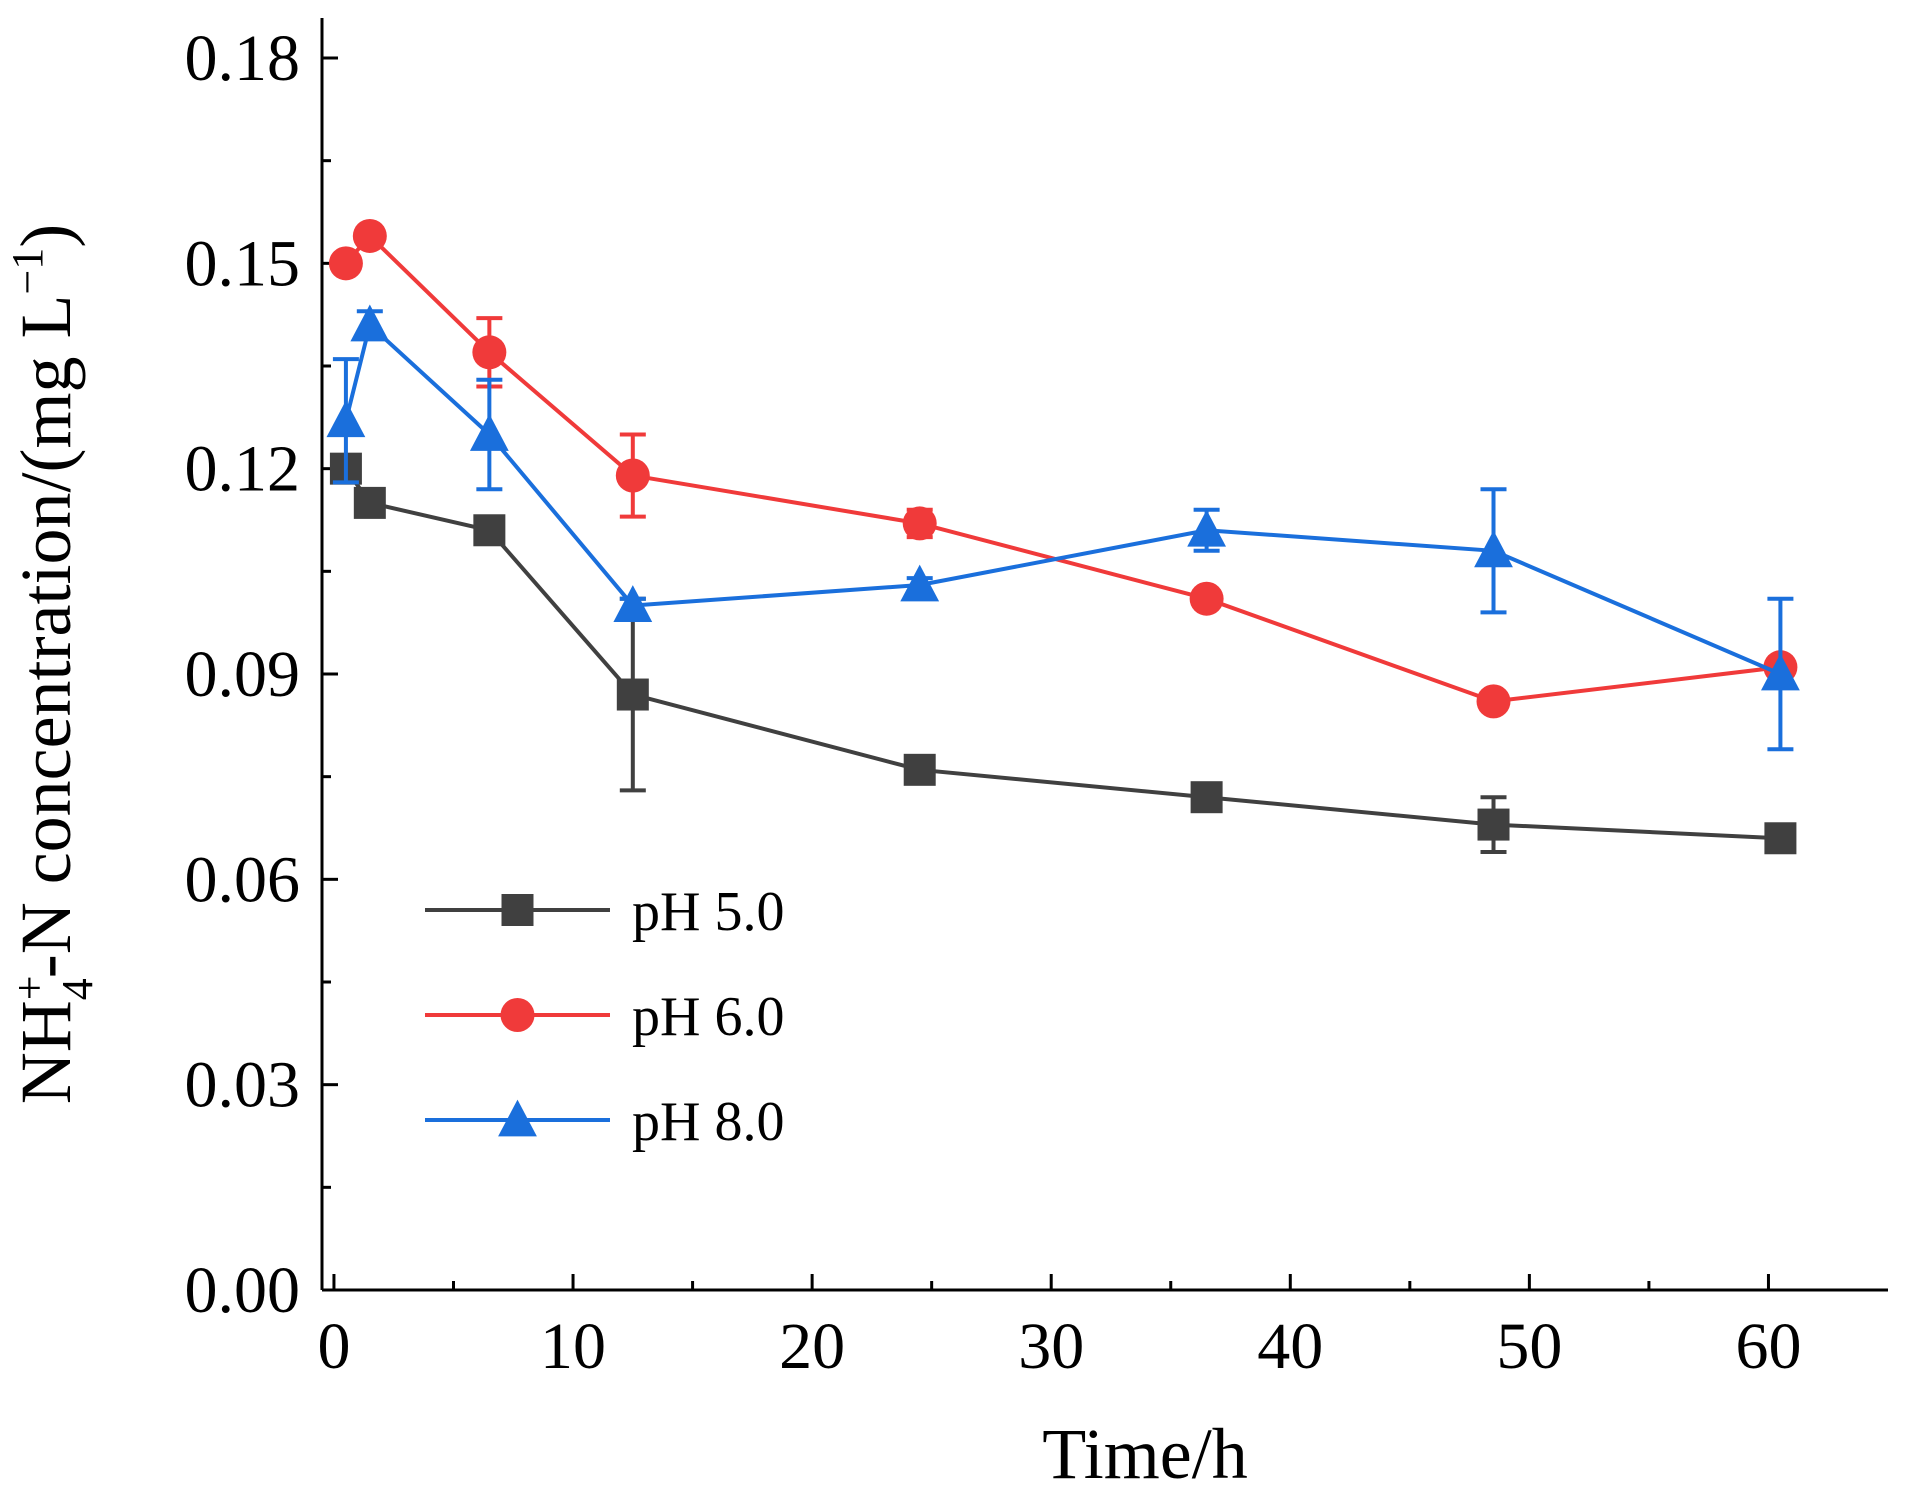  Describe the element at coordinates (243, 58) in the screenshot. I see `y-tick-label: 0.18` at that location.